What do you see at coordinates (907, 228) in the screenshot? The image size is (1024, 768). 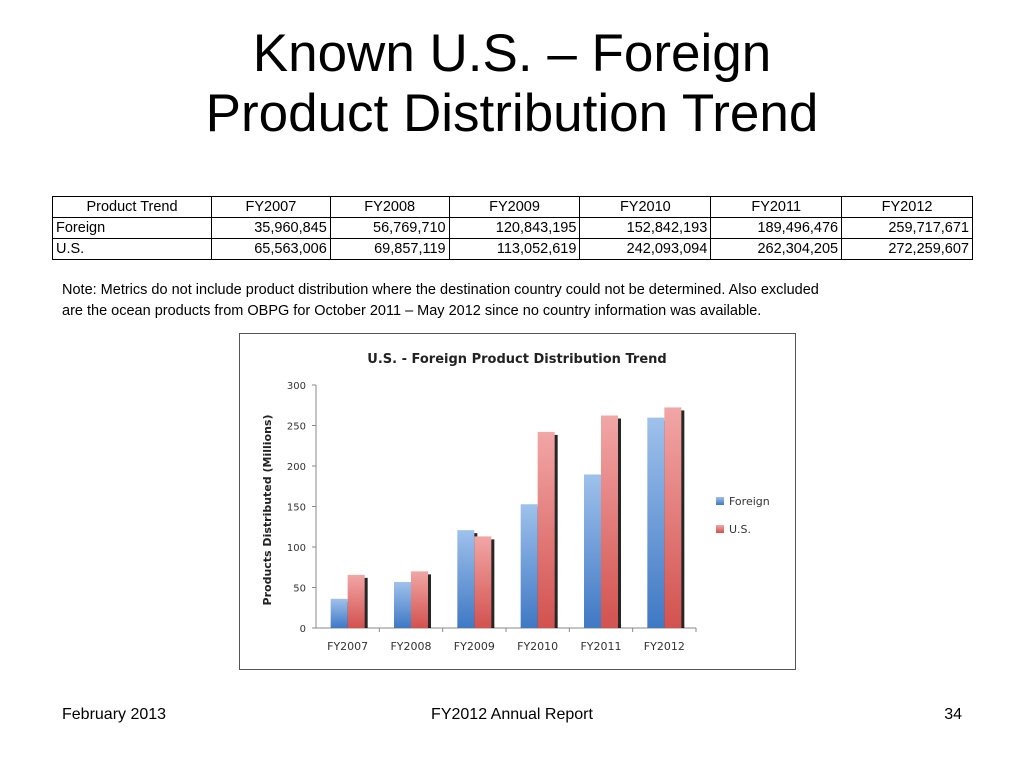 I see `table-cell: 259,717,671` at bounding box center [907, 228].